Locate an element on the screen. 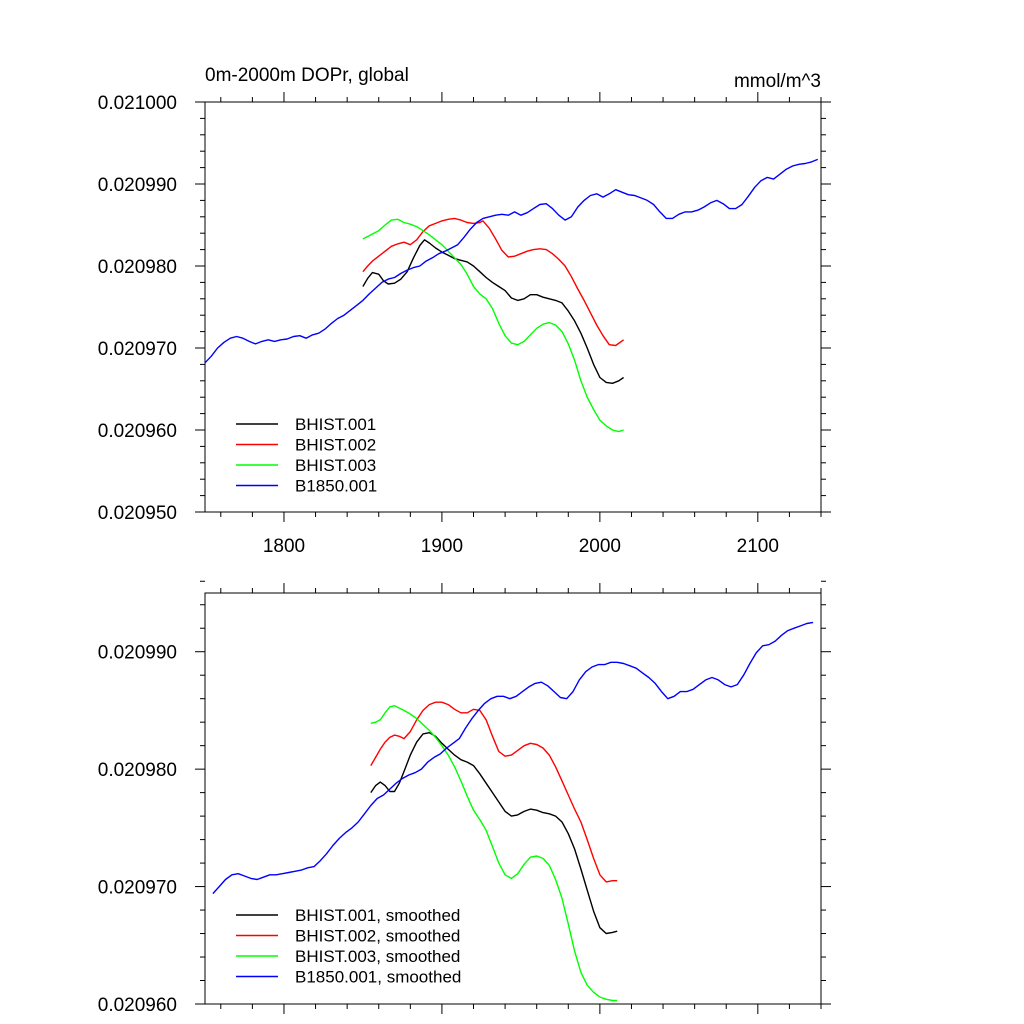  legend-label: BHIST.002 is located at coordinates (335, 445).